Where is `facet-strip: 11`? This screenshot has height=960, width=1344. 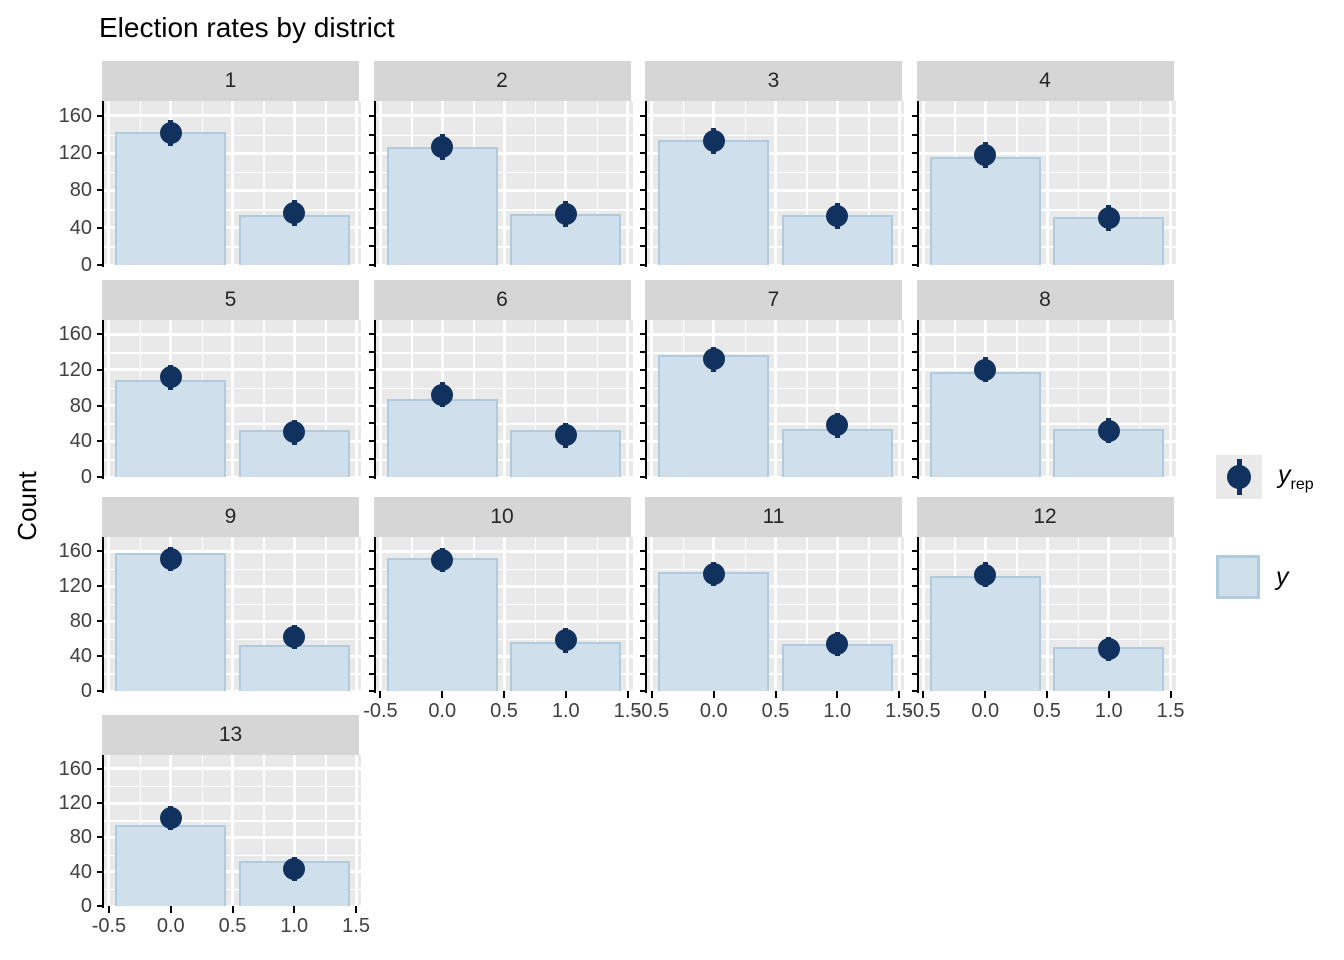
facet-strip: 11 is located at coordinates (773, 517).